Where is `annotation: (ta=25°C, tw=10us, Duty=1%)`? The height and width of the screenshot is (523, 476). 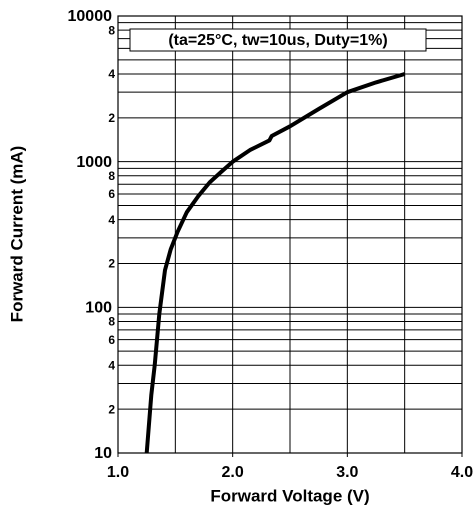 annotation: (ta=25°C, tw=10us, Duty=1%) is located at coordinates (277, 40).